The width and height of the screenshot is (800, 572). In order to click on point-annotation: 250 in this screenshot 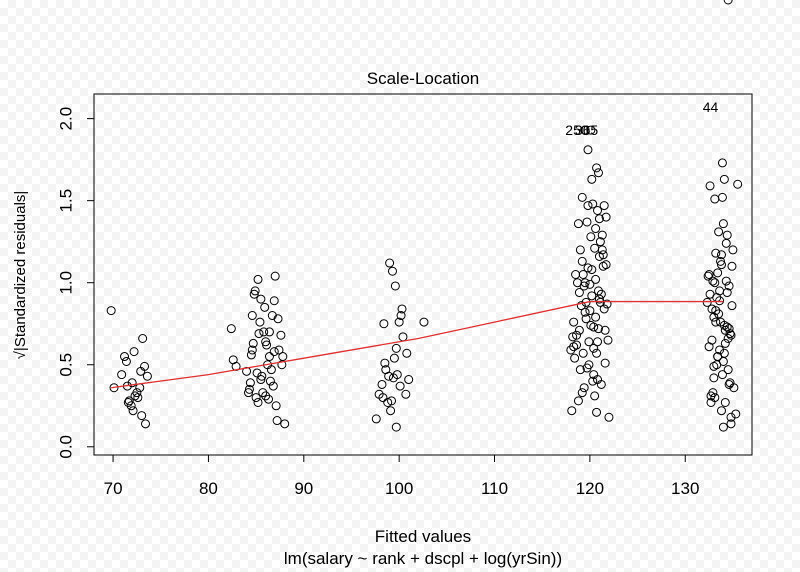, I will do `click(577, 130)`.